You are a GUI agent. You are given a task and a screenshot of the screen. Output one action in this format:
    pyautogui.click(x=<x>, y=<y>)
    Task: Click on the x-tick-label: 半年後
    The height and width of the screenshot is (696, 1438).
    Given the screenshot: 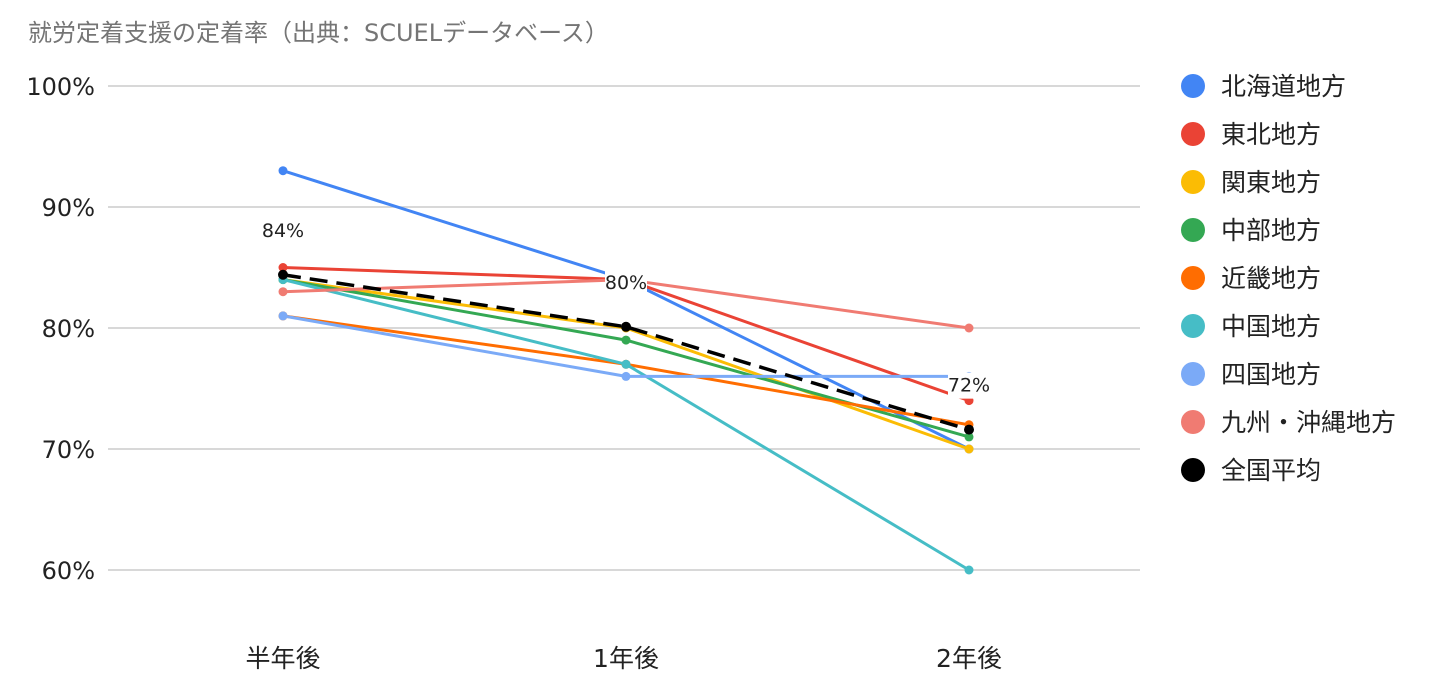 What is the action you would take?
    pyautogui.click(x=282, y=658)
    